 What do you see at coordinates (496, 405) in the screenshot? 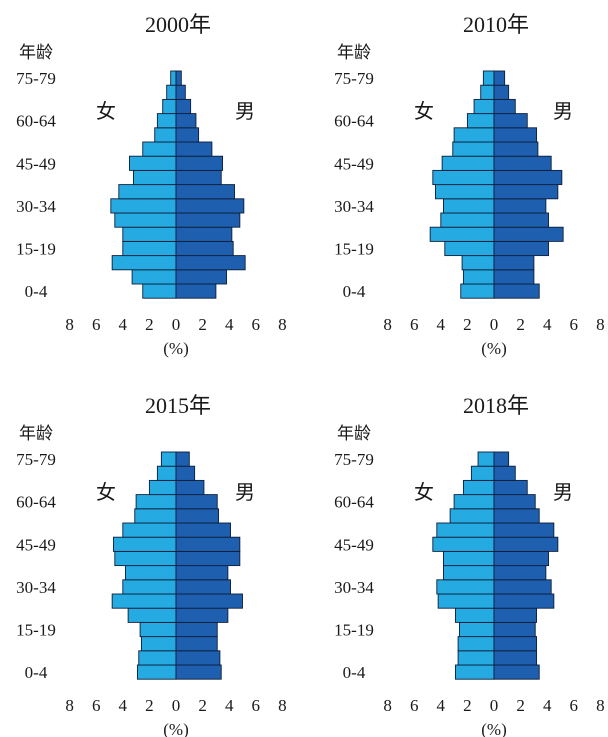
I see `chart-title: 2018年` at bounding box center [496, 405].